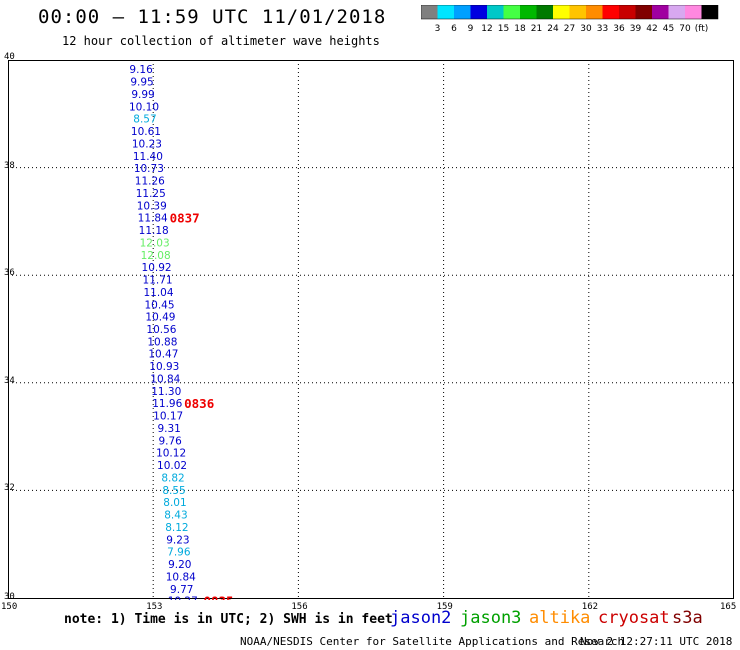 This screenshot has width=740, height=650. Describe the element at coordinates (454, 29) in the screenshot. I see `color-scale-label: 6` at that location.